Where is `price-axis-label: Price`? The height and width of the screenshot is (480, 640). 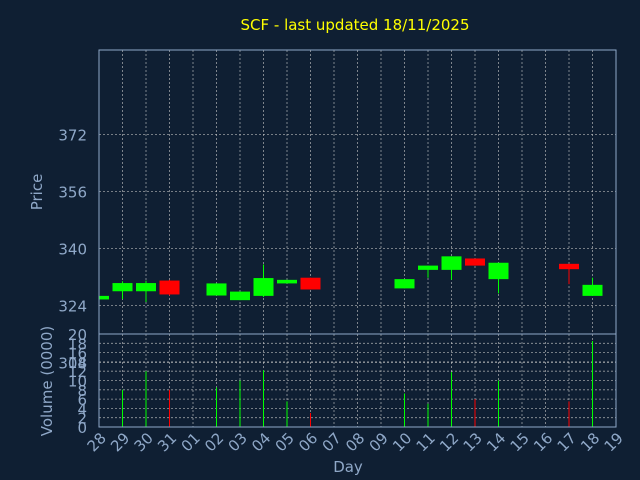
price-axis-label: Price is located at coordinates (37, 192).